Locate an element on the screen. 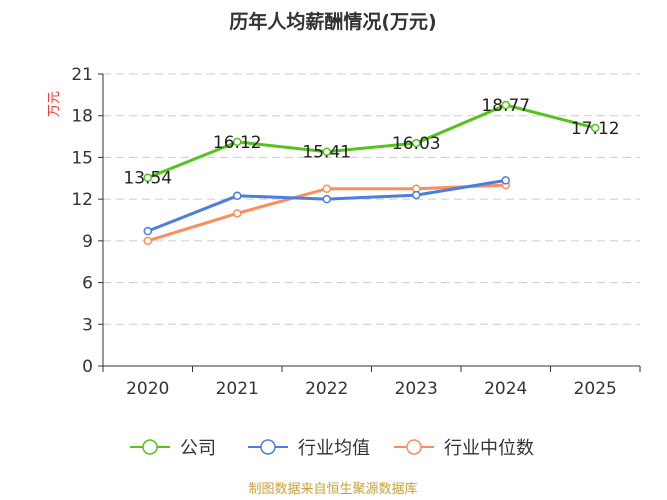 The height and width of the screenshot is (500, 667). legend-label: 行业均值 is located at coordinates (334, 448).